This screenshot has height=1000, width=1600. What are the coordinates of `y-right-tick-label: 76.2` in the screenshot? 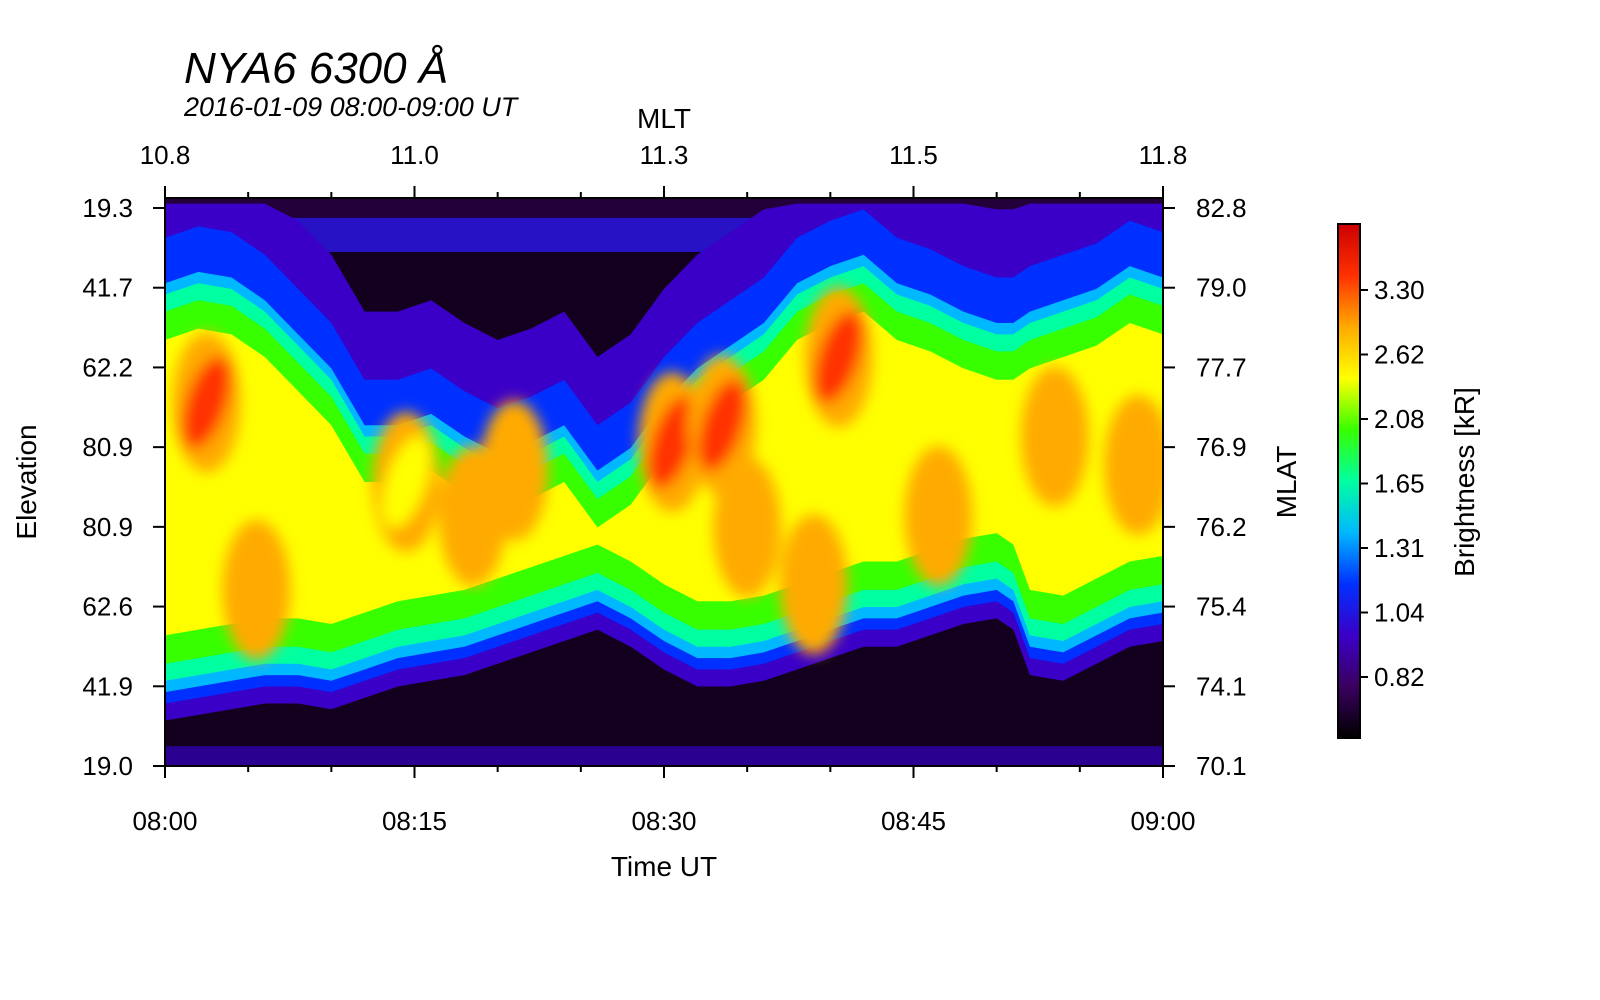 It's located at (1221, 527).